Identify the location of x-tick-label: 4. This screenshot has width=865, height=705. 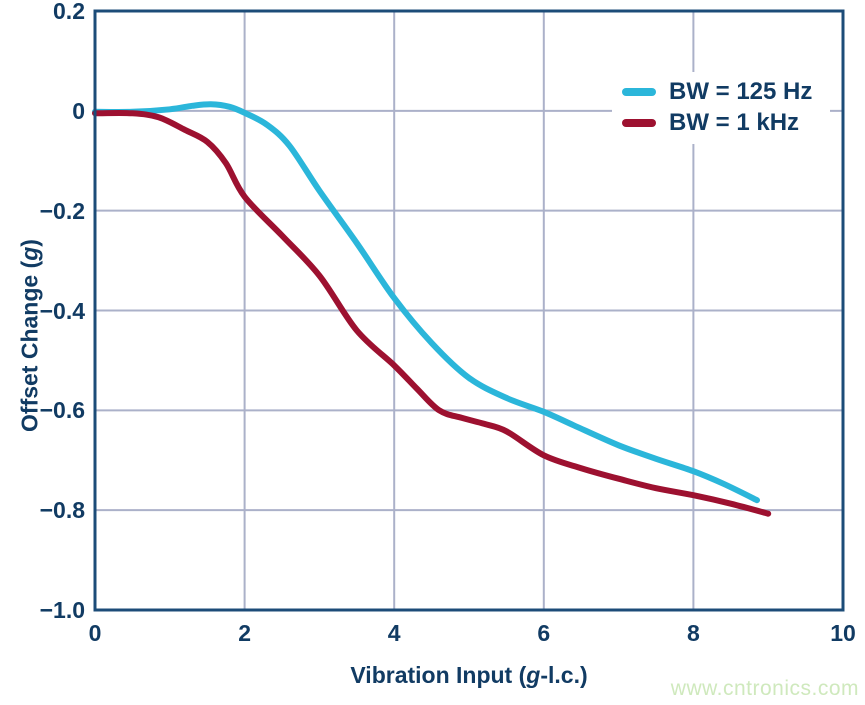
(394, 633).